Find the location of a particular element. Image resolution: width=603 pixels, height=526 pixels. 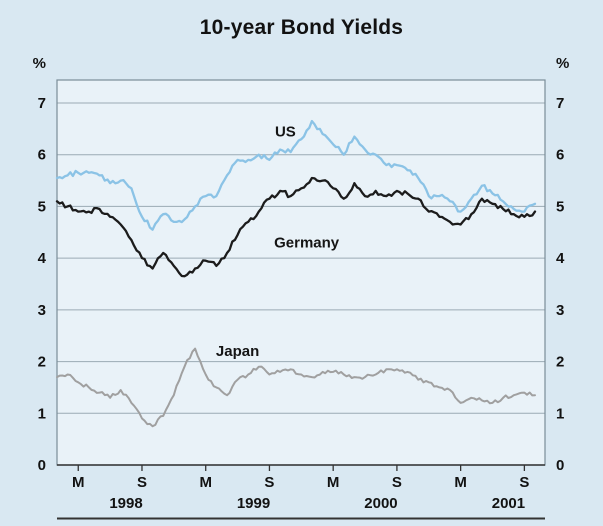

y-axis-unit-left: % is located at coordinates (39, 63).